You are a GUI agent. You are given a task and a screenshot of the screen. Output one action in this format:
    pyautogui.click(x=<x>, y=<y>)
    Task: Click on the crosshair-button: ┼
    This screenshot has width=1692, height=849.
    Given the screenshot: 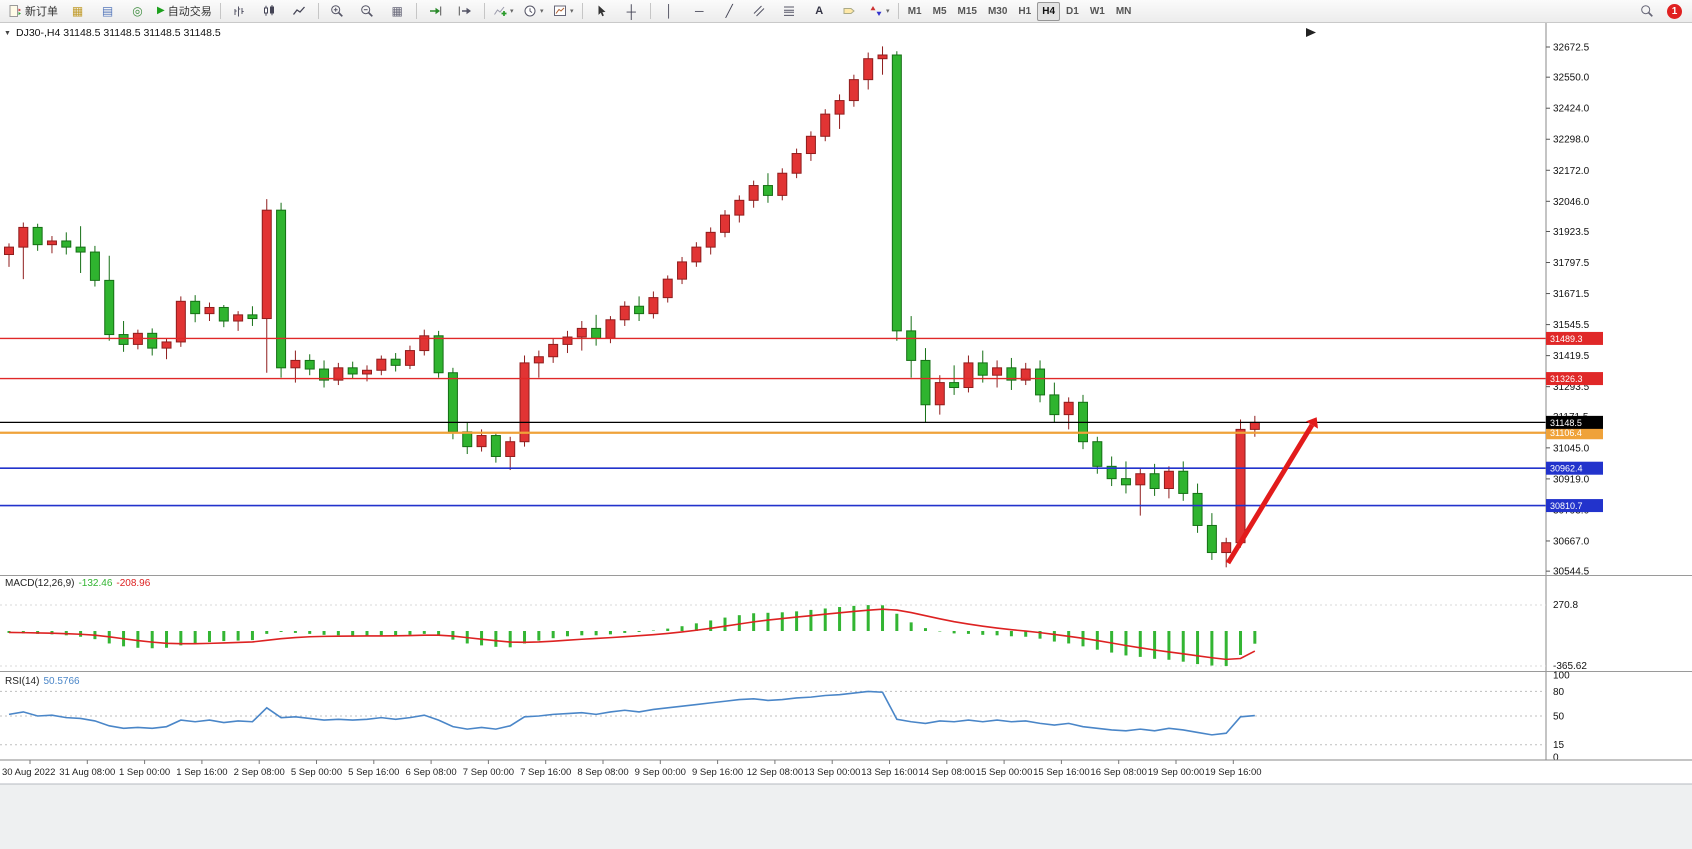 What is the action you would take?
    pyautogui.click(x=631, y=11)
    